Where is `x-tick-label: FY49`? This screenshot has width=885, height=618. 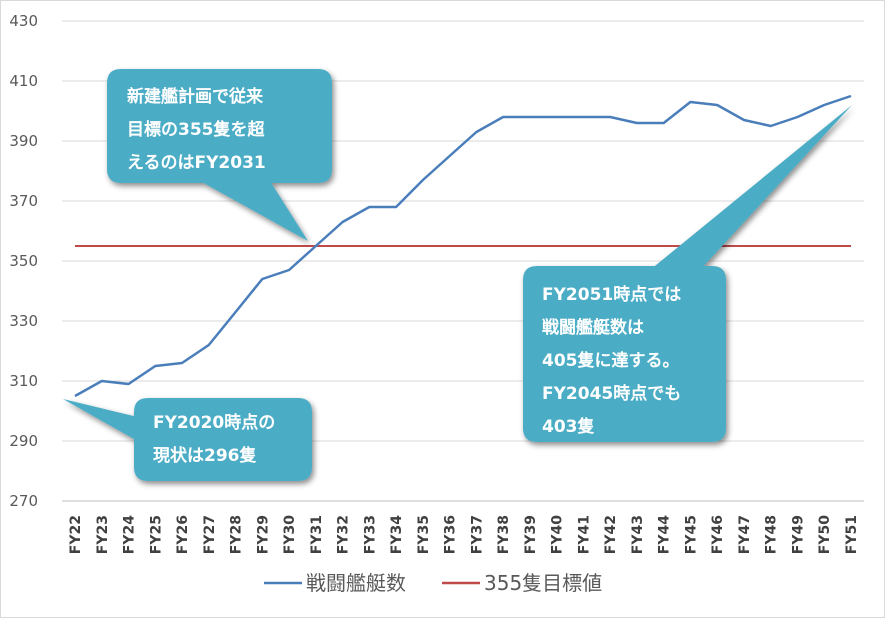
x-tick-label: FY49 is located at coordinates (798, 534).